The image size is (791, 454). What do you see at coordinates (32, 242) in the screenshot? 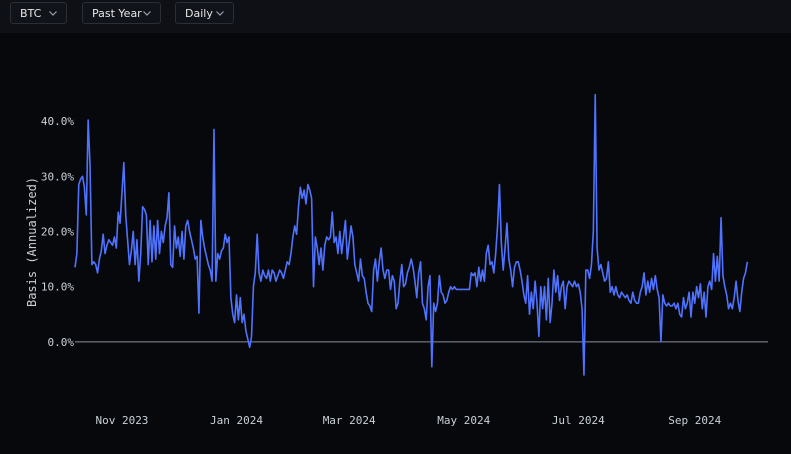
I see `y-axis-label: Basis (Annualized)` at bounding box center [32, 242].